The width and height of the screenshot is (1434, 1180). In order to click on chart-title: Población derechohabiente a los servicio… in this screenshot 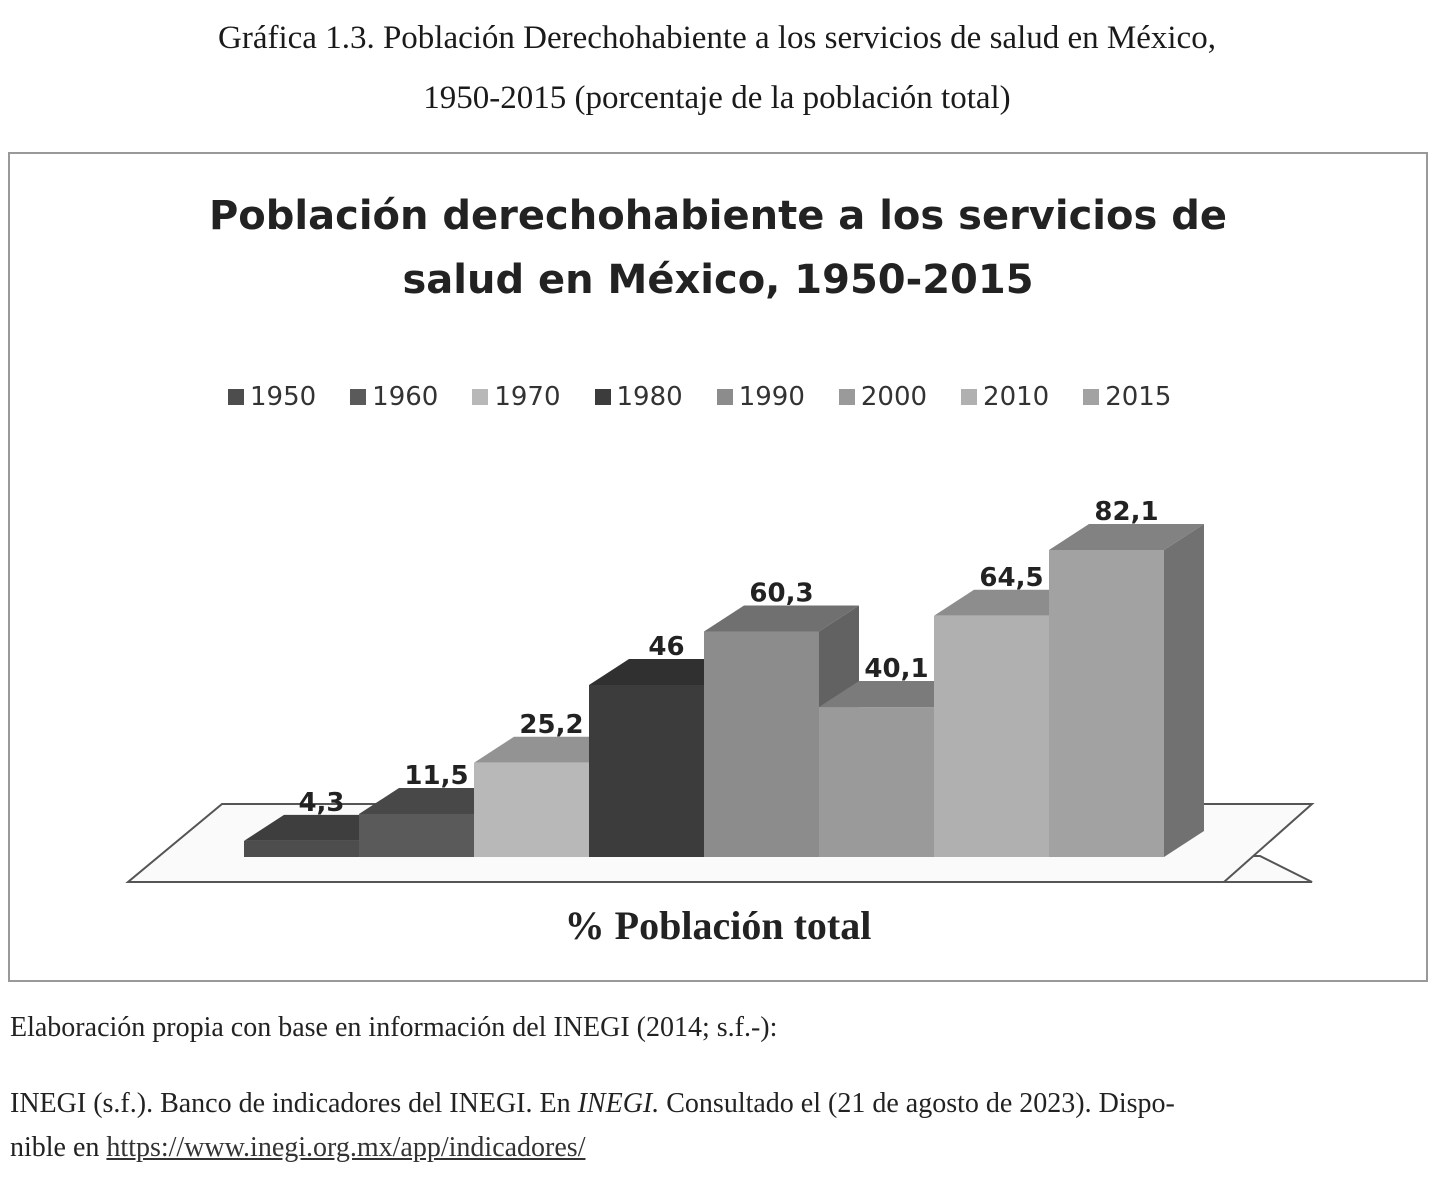, I will do `click(718, 248)`.